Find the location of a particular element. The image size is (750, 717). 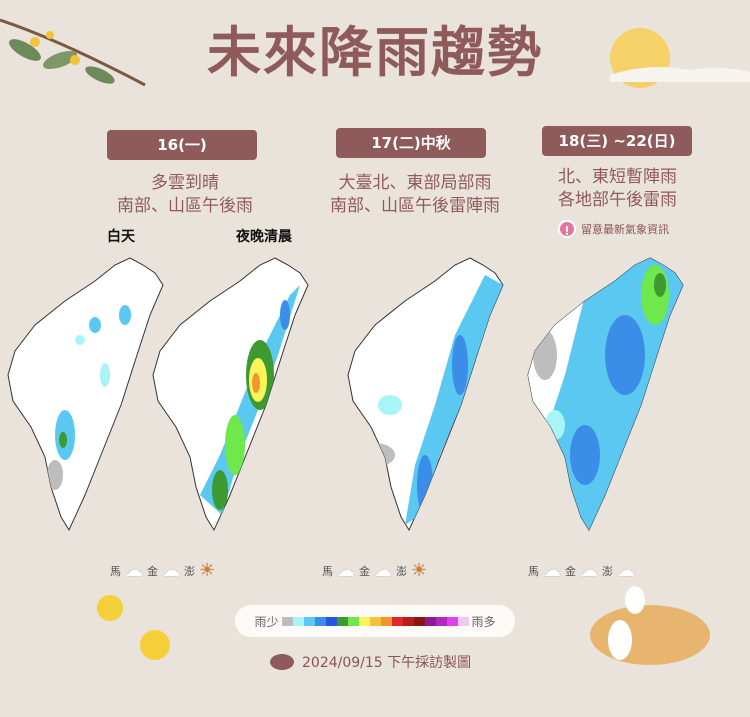

legend-color-scale is located at coordinates (375, 621).